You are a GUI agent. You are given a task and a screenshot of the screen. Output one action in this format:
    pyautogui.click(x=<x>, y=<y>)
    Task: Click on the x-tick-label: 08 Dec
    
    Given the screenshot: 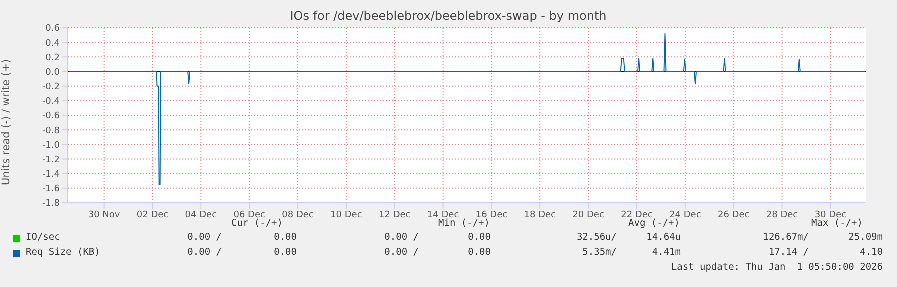 What is the action you would take?
    pyautogui.click(x=298, y=215)
    